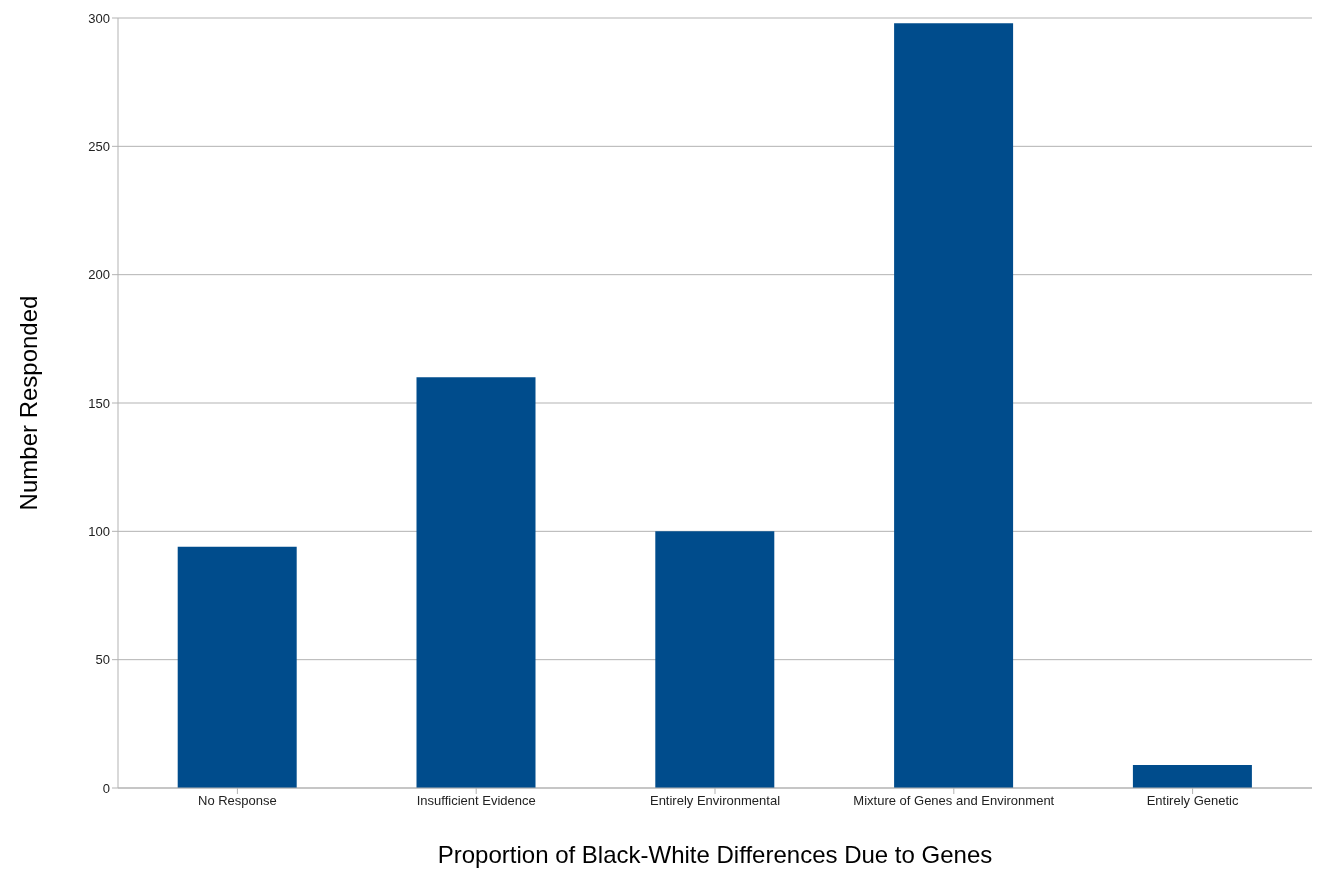 This screenshot has width=1325, height=888. I want to click on x-axis-title: Proportion of Black-White Differences Due to Genes, so click(715, 854).